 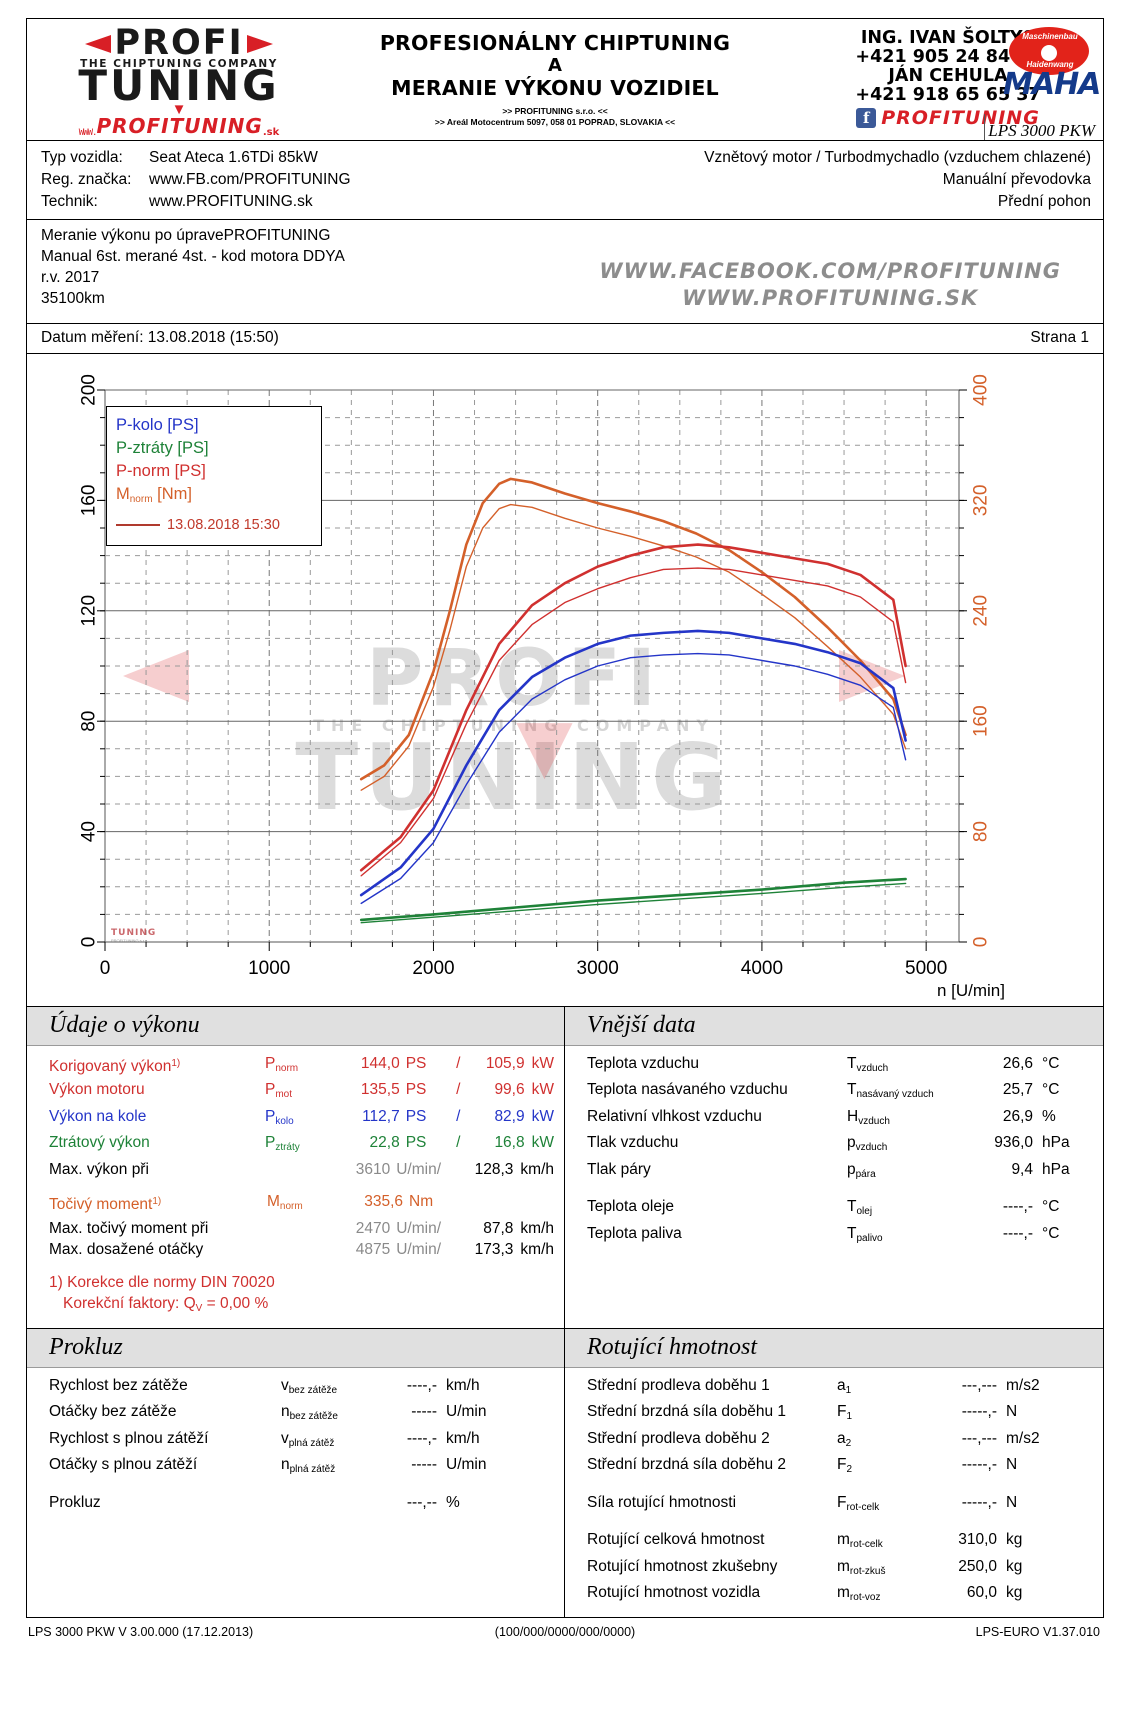 I want to click on rotmass-row-value: 60,0, so click(x=981, y=1593).